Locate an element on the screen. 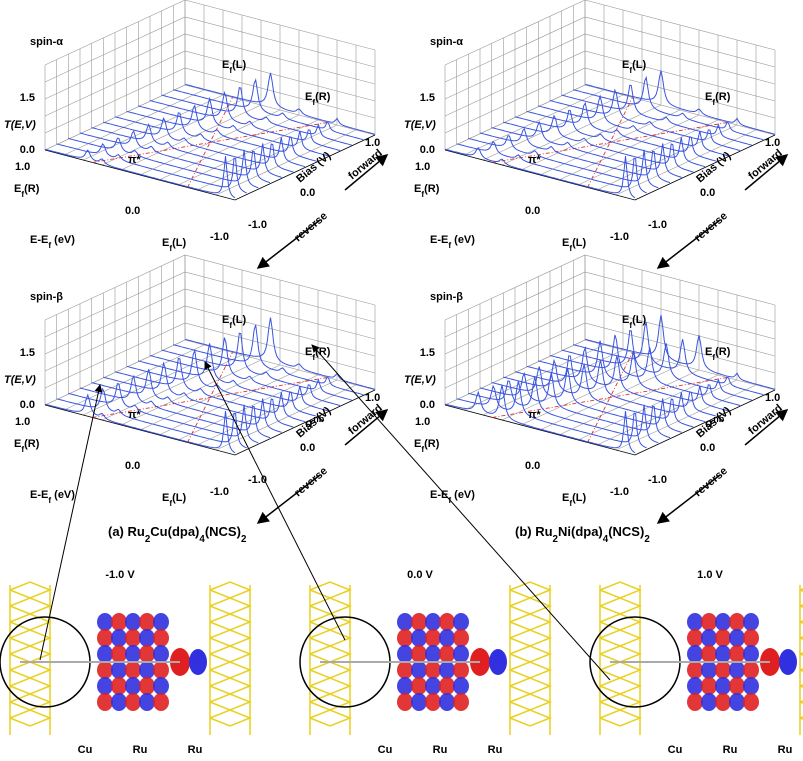  floor-edge is located at coordinates (610, 167).